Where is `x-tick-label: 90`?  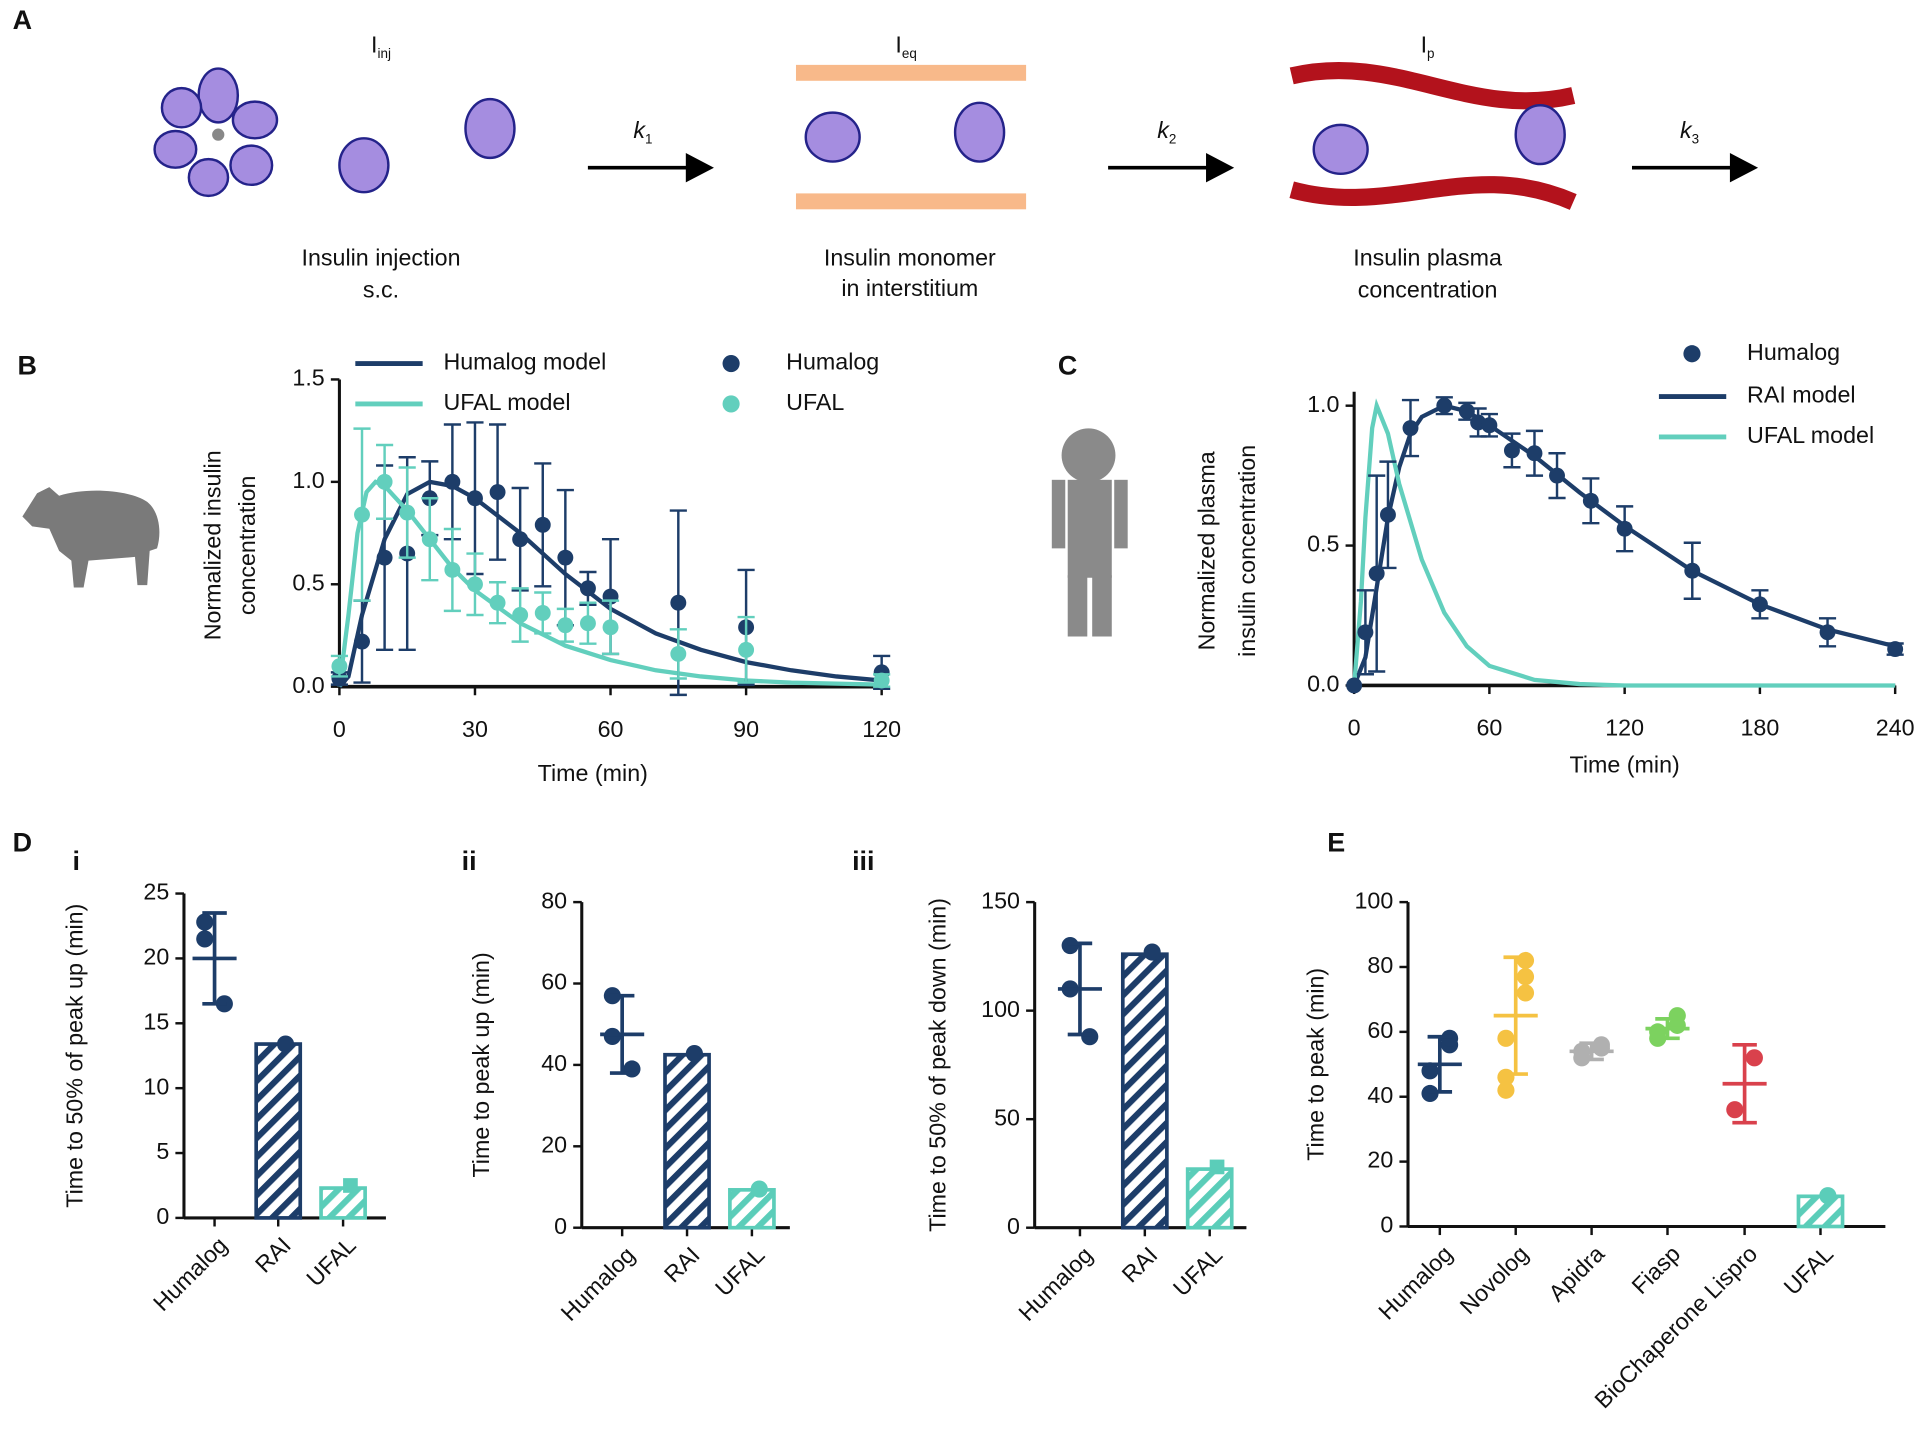 x-tick-label: 90 is located at coordinates (746, 729).